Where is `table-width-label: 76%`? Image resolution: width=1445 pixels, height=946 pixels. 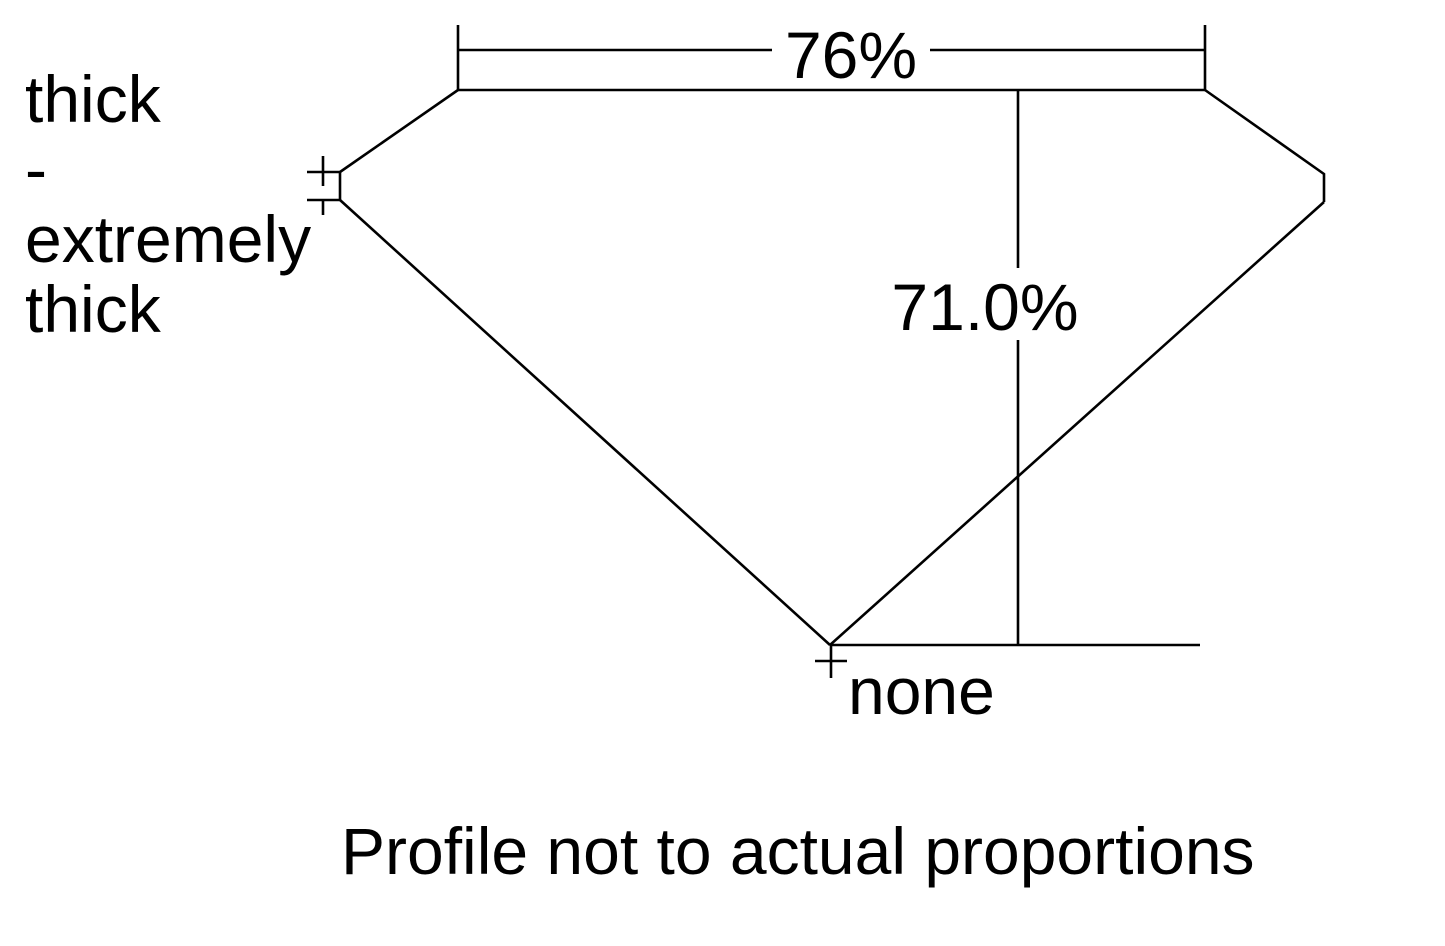
table-width-label: 76% is located at coordinates (851, 55).